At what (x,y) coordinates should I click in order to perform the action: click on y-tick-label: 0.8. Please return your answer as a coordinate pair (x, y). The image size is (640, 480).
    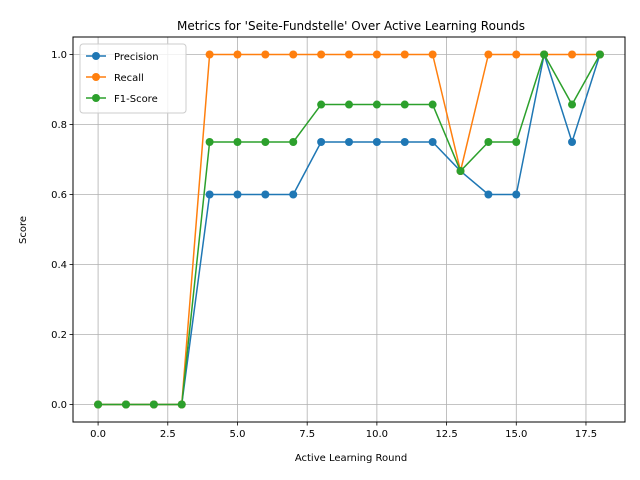
    Looking at the image, I should click on (59, 125).